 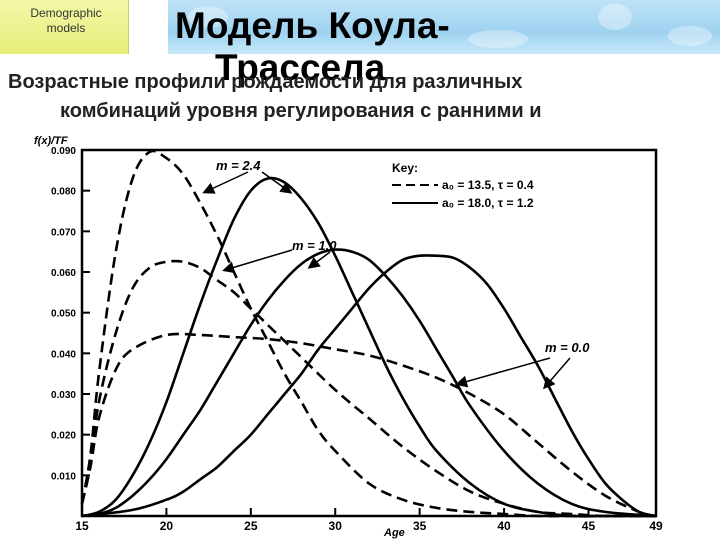 I want to click on badge-line-2: models, so click(x=66, y=28).